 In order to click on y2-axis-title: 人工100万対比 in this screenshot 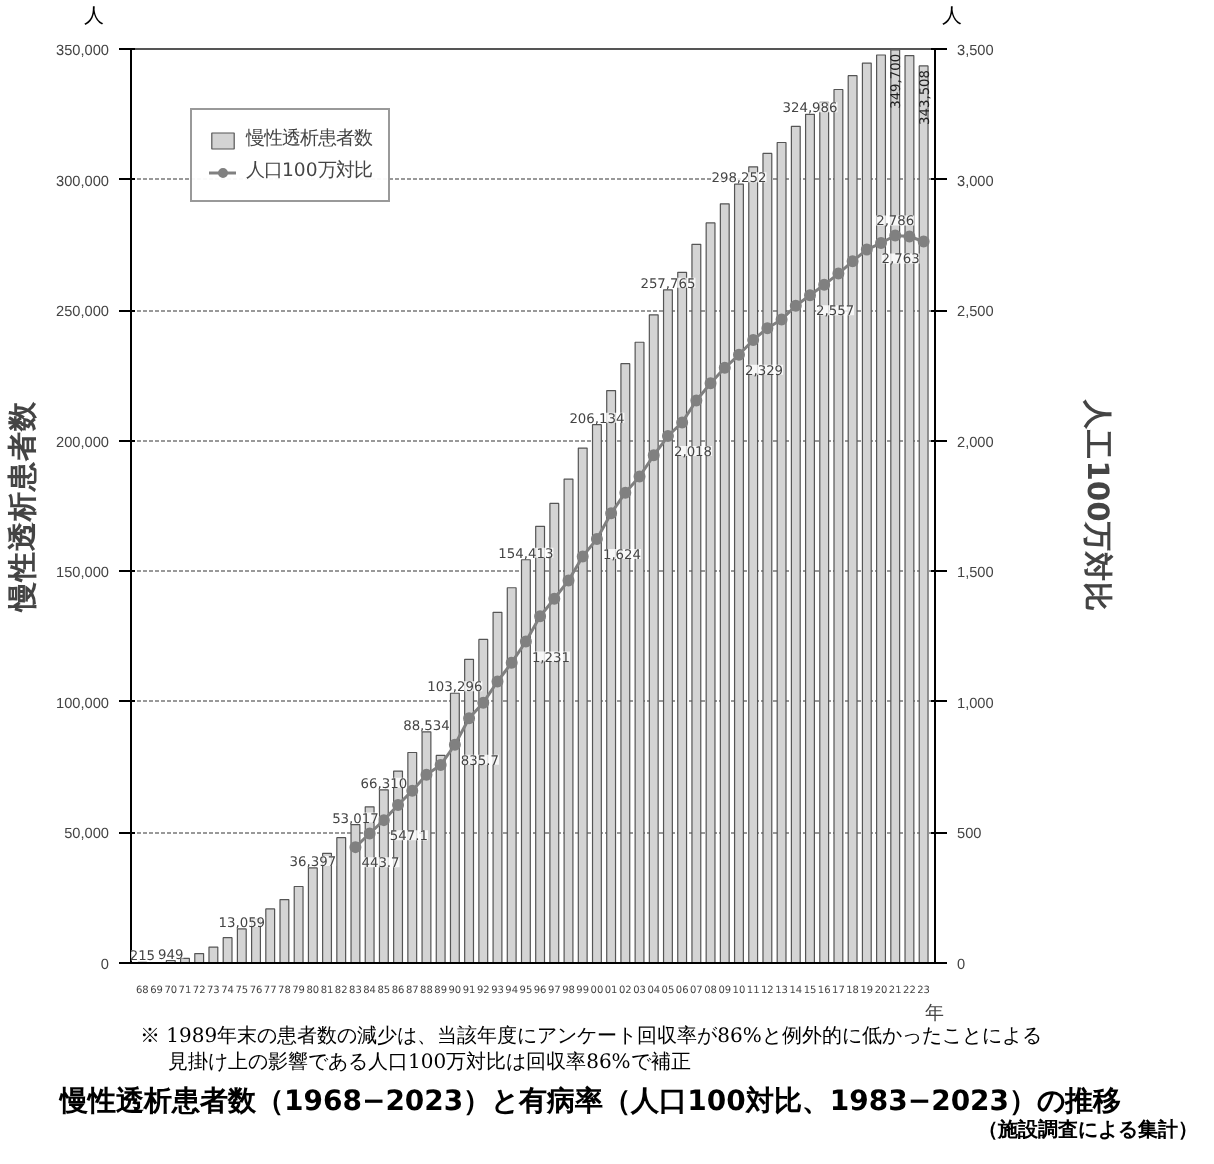, I will do `click(1097, 505)`.